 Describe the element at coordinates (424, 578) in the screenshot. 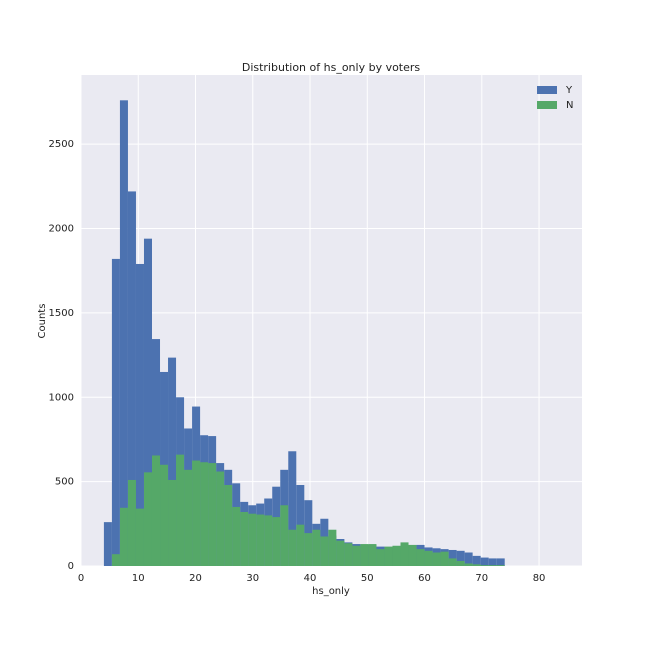

I see `x-tick-label: 60` at that location.